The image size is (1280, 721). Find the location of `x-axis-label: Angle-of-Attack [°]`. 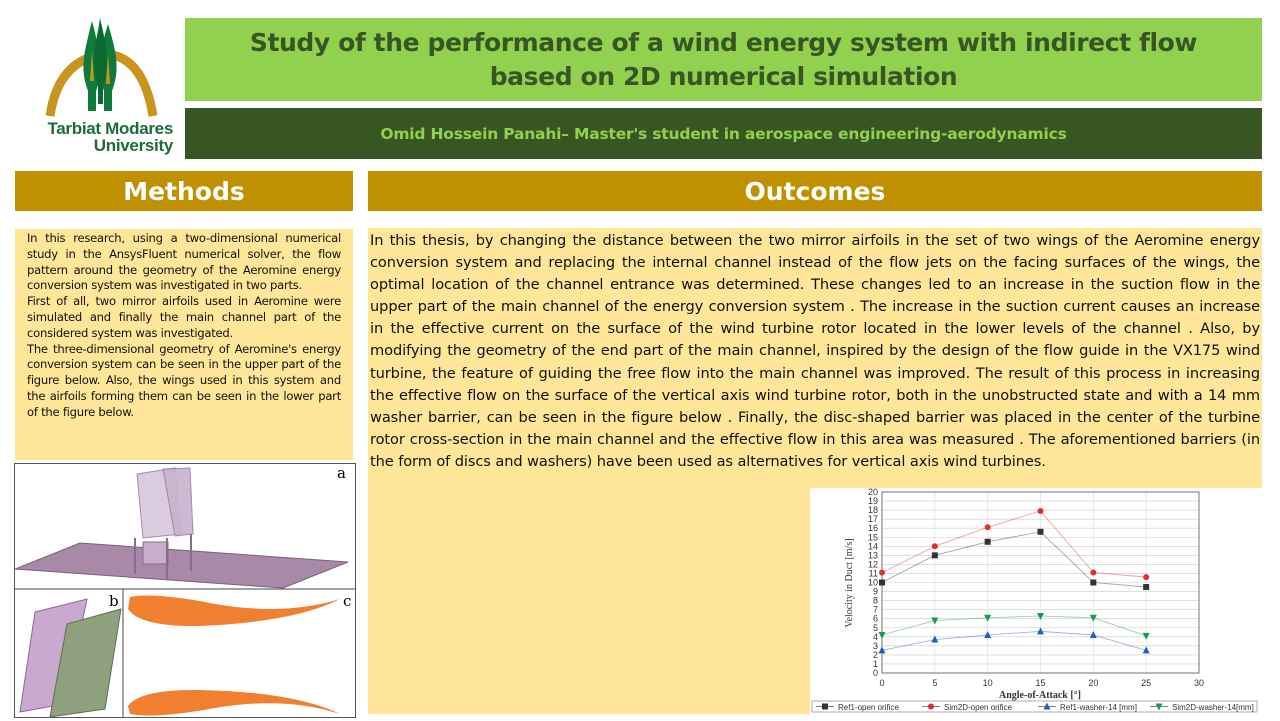

x-axis-label: Angle-of-Attack [°] is located at coordinates (1040, 695).